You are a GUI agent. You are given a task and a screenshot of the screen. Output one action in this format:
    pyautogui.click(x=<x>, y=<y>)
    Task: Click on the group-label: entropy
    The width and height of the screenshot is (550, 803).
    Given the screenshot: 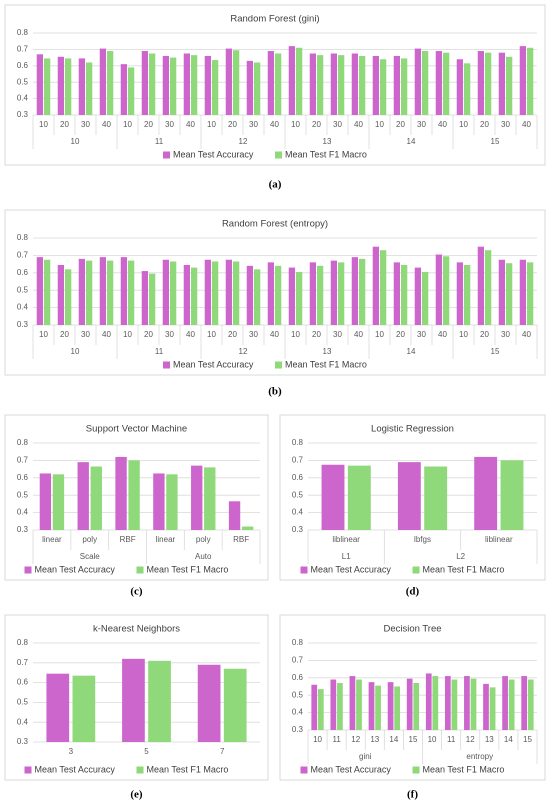 What is the action you would take?
    pyautogui.click(x=479, y=756)
    